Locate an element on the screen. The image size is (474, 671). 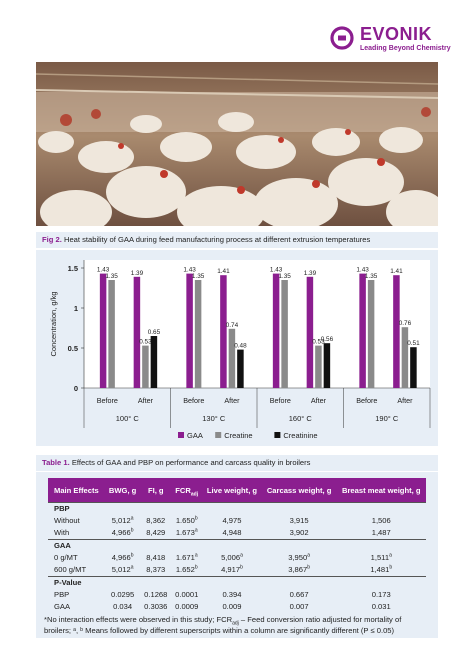
cell-value: 0.3036 is located at coordinates (156, 606).